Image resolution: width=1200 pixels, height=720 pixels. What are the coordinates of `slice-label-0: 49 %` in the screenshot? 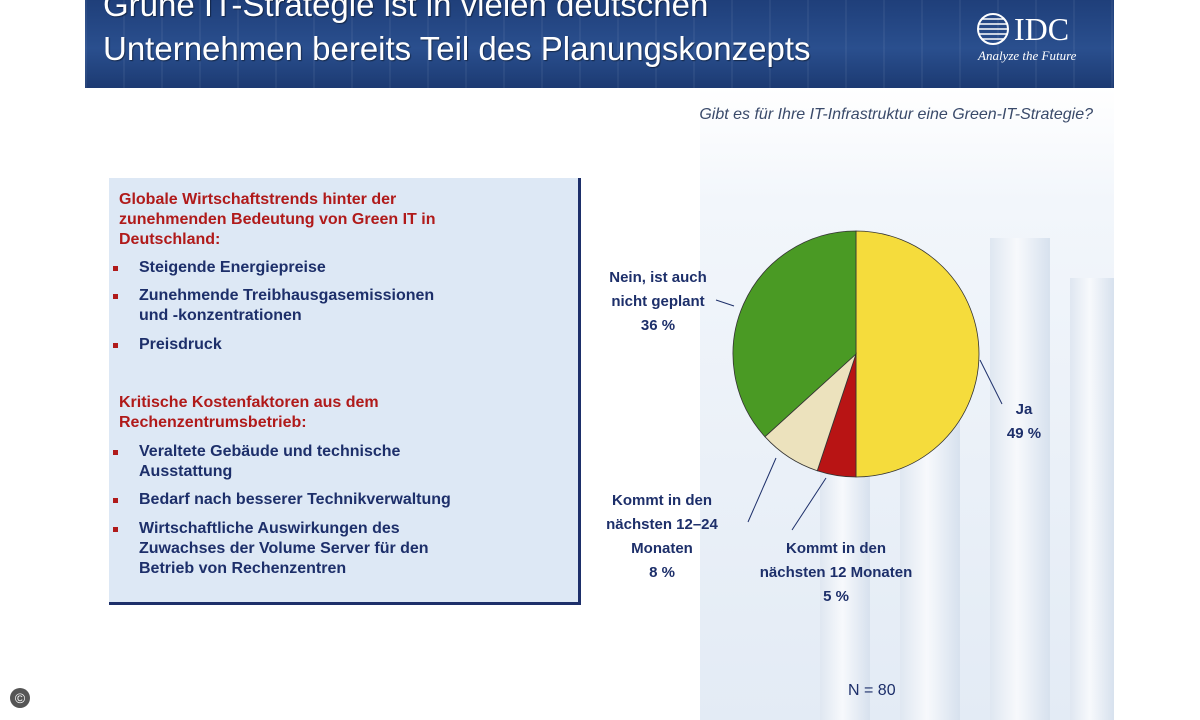 It's located at (1024, 433).